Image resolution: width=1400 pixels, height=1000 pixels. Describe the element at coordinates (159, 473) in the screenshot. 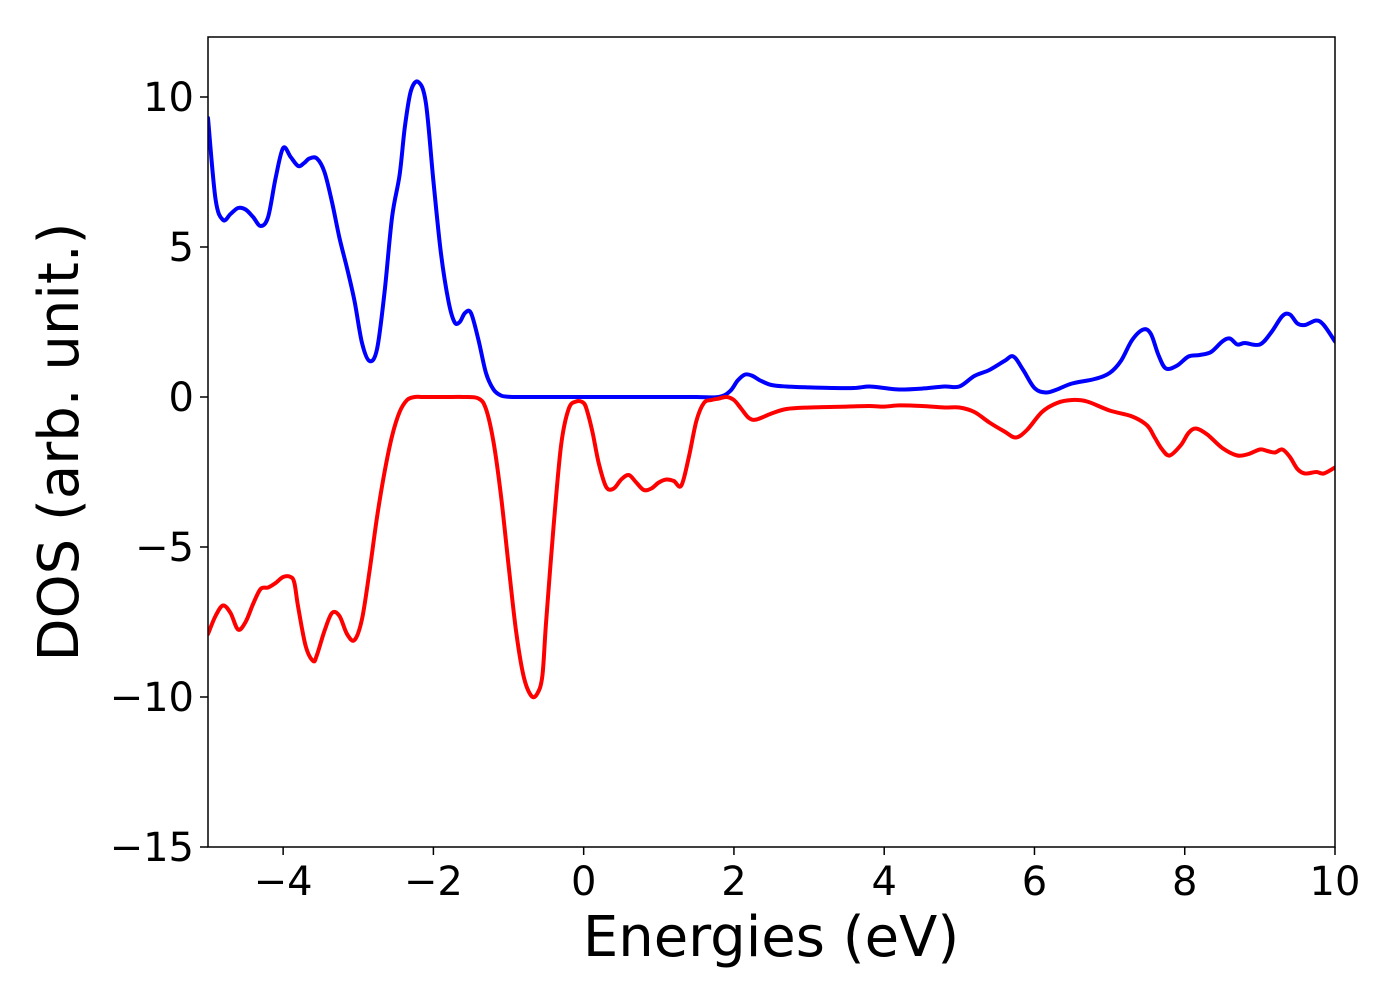

I see `y-axis: −15 −10 −5 0 5 10` at that location.